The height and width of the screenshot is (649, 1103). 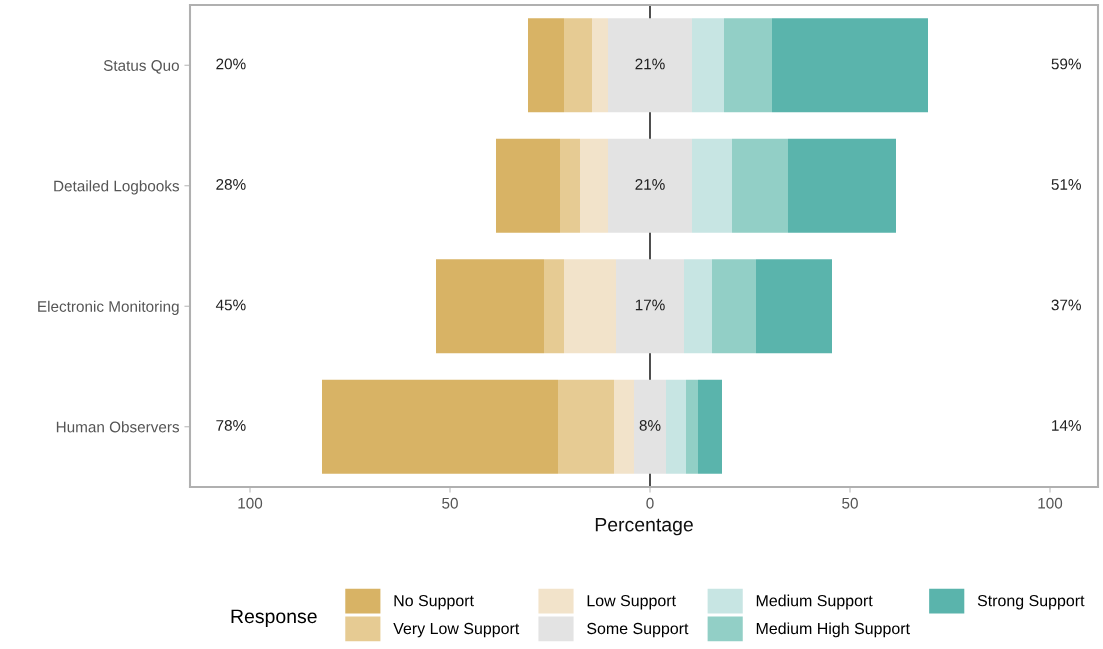 I want to click on annotation: 59%, so click(x=1066, y=64).